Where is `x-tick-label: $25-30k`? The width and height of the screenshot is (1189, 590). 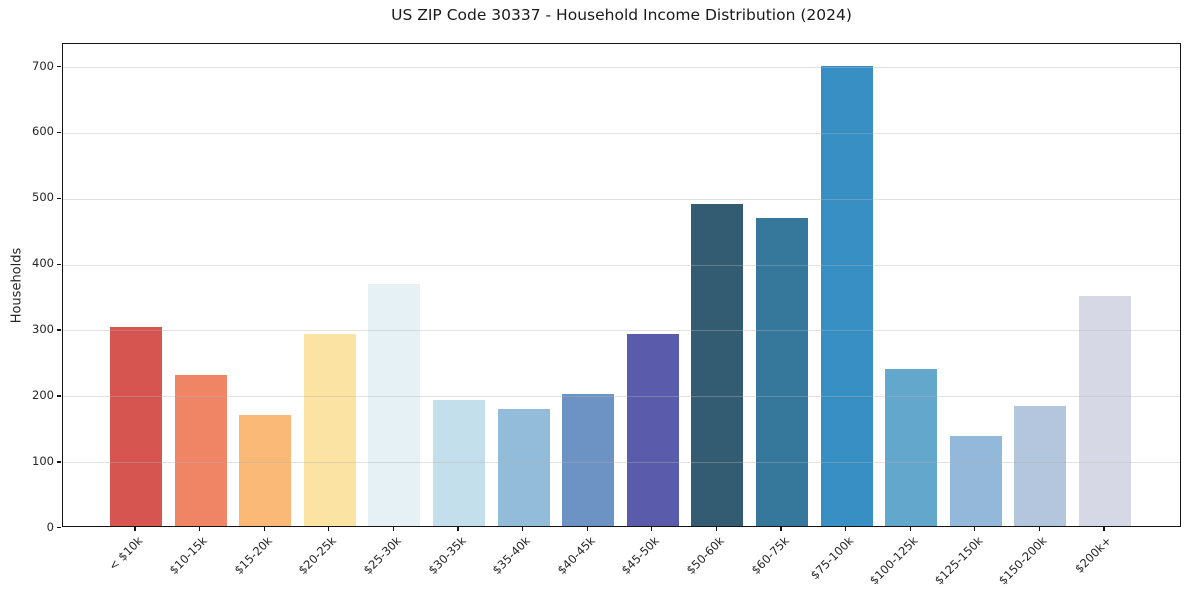 x-tick-label: $25-30k is located at coordinates (382, 555).